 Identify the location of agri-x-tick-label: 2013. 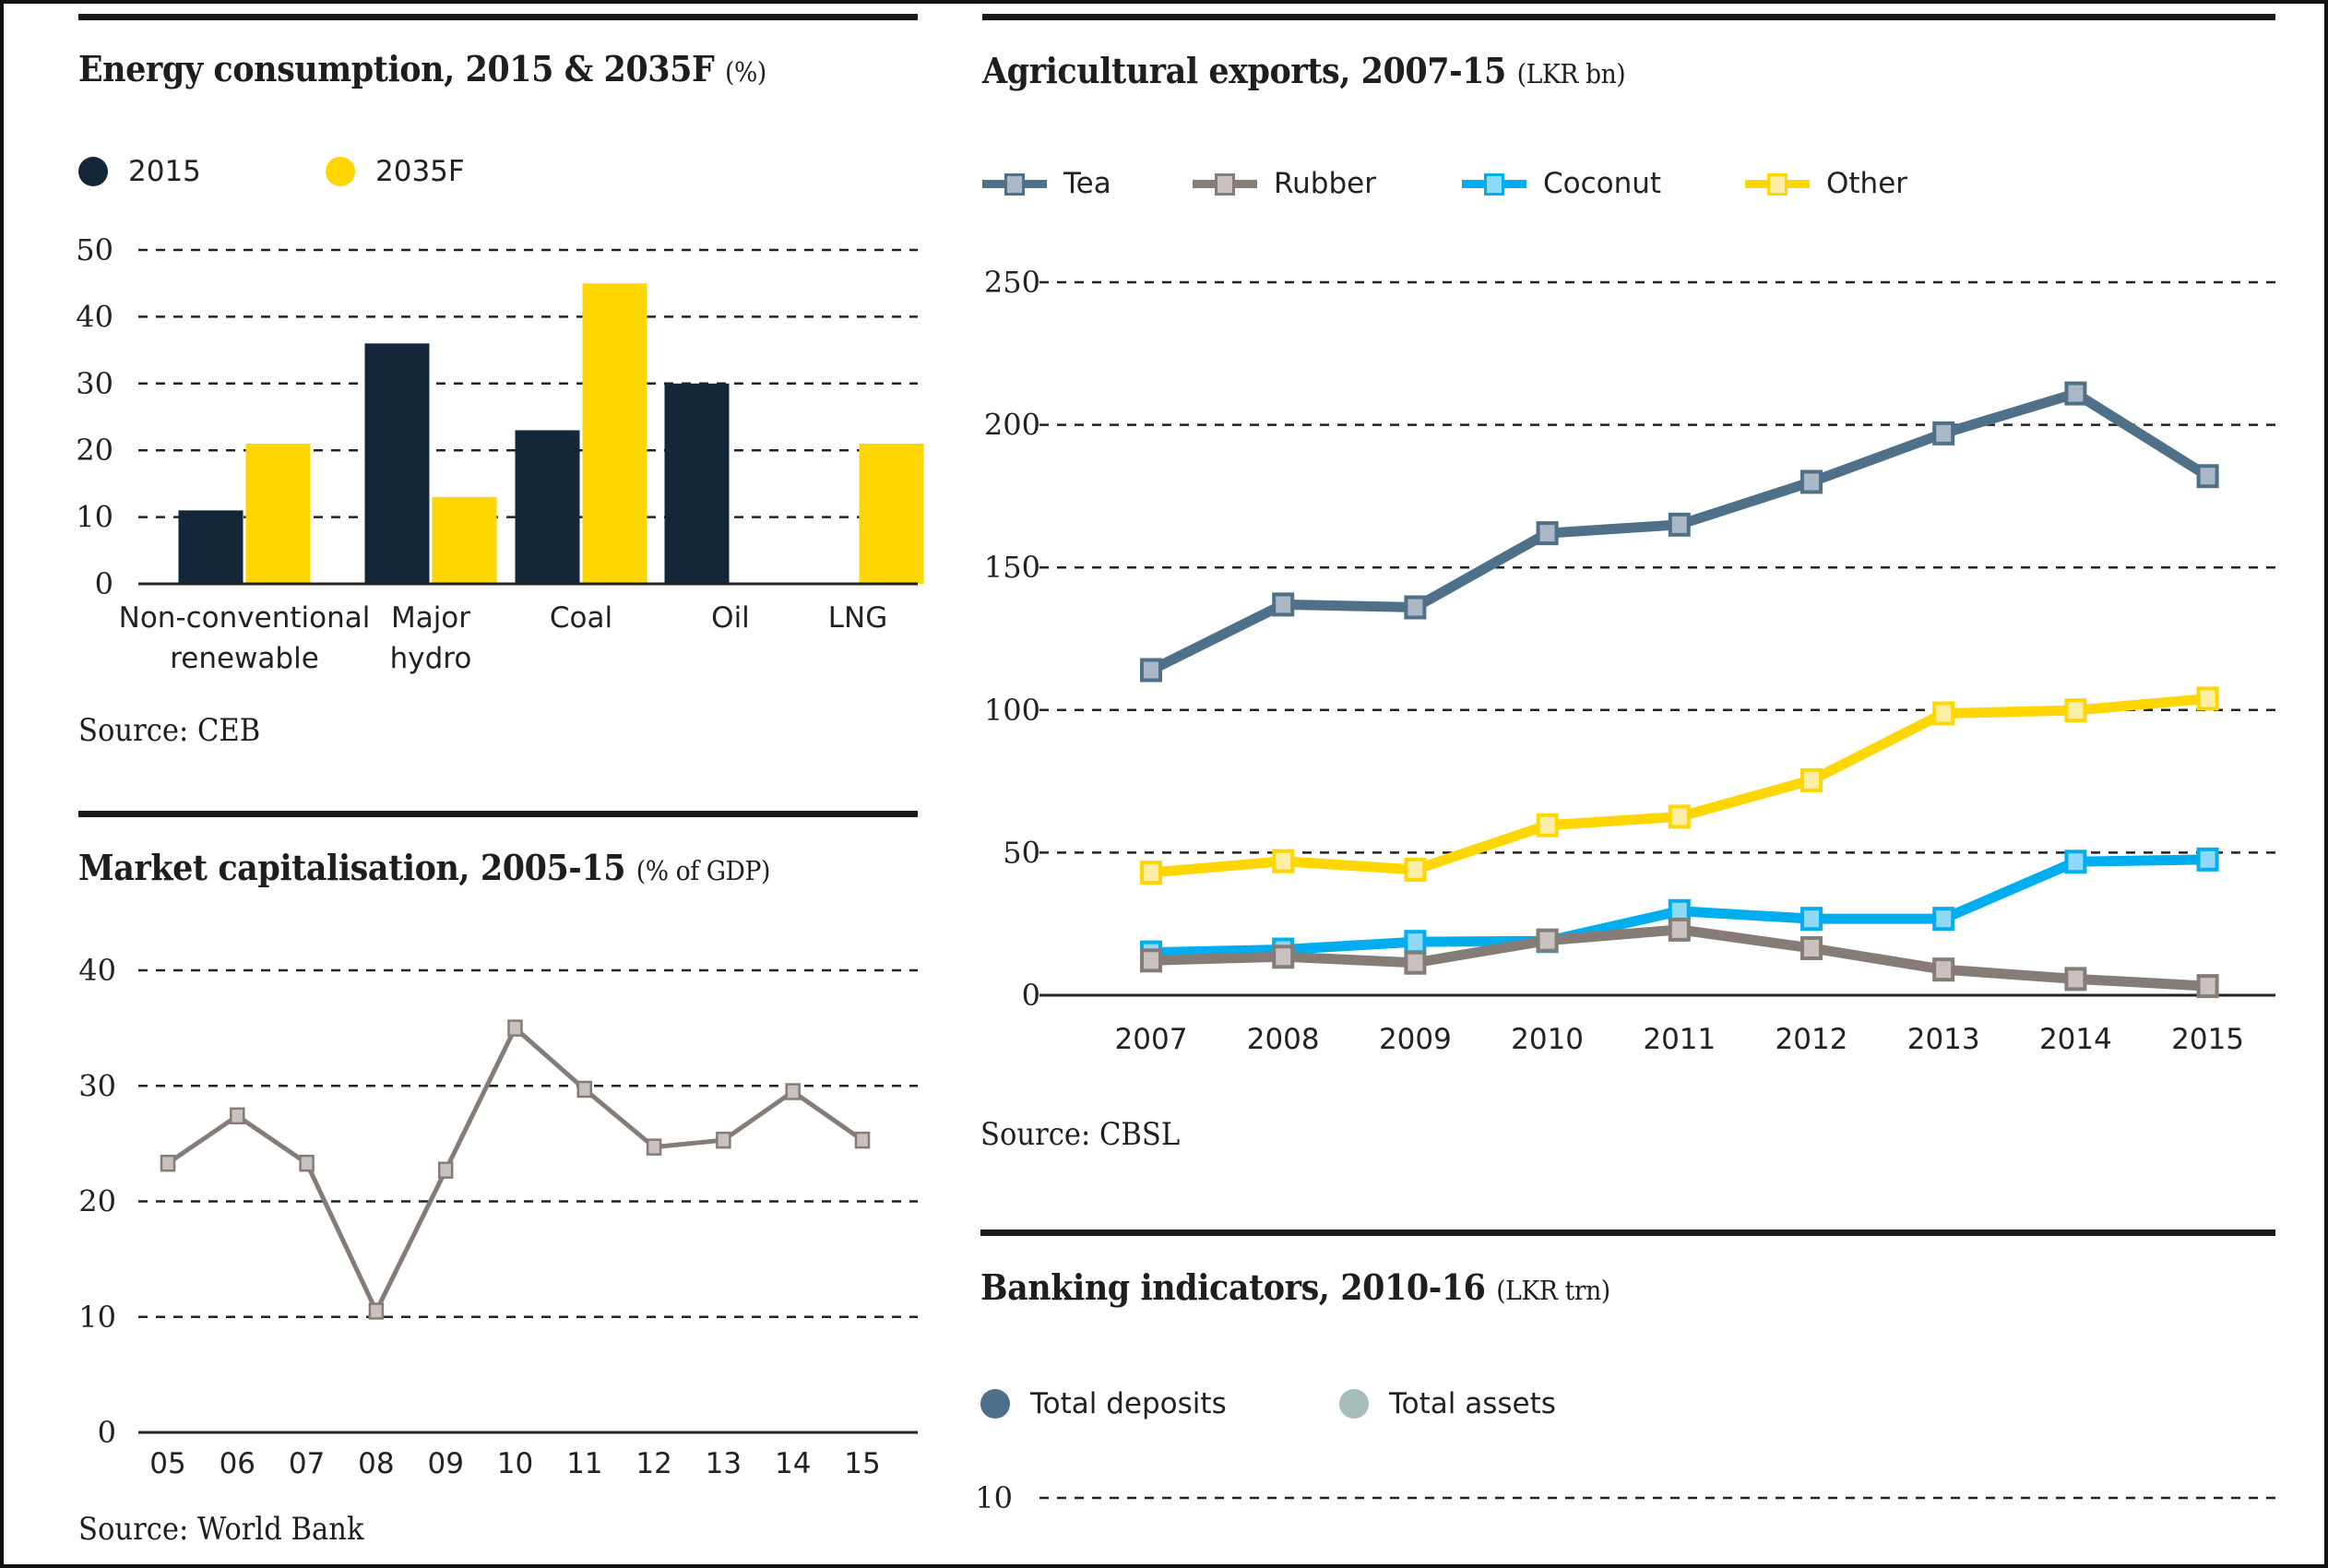
(1943, 1039).